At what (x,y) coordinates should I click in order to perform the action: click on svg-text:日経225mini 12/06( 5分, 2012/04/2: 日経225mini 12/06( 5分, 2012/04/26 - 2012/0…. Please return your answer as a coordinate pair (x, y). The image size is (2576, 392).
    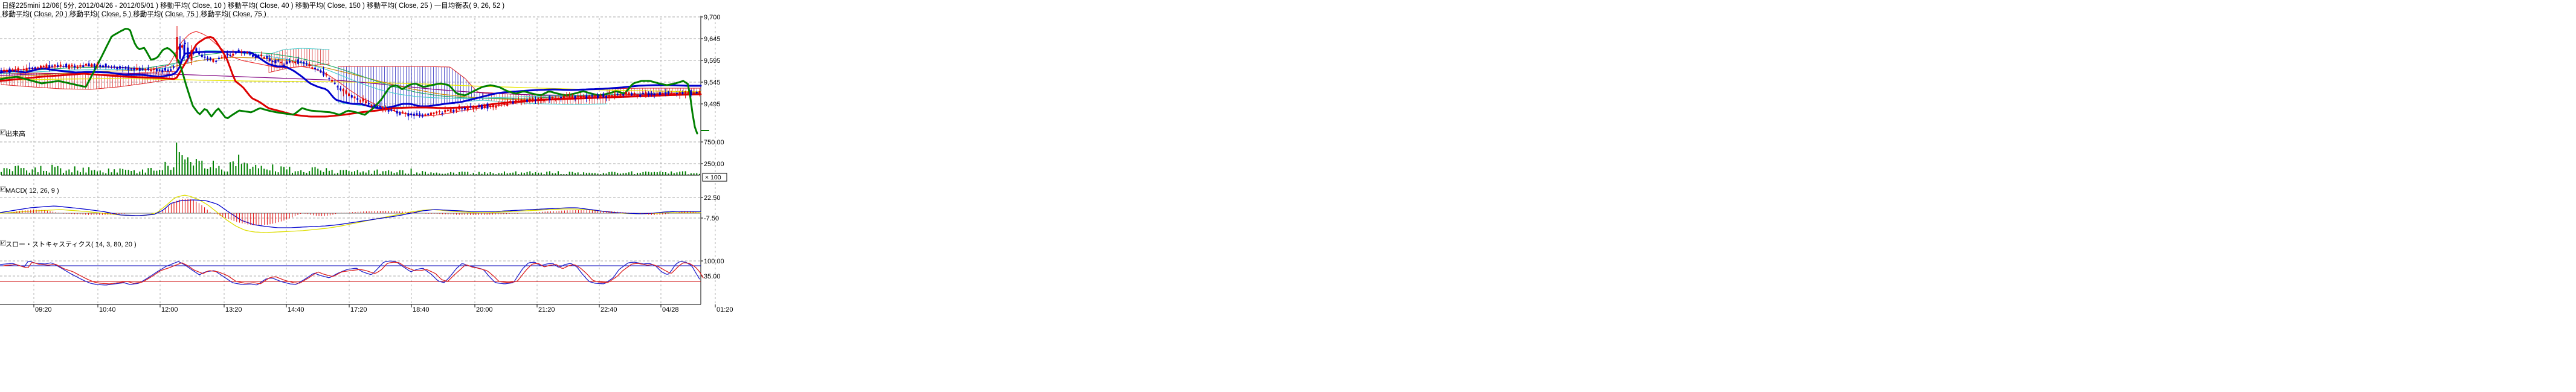
    Looking at the image, I should click on (253, 5).